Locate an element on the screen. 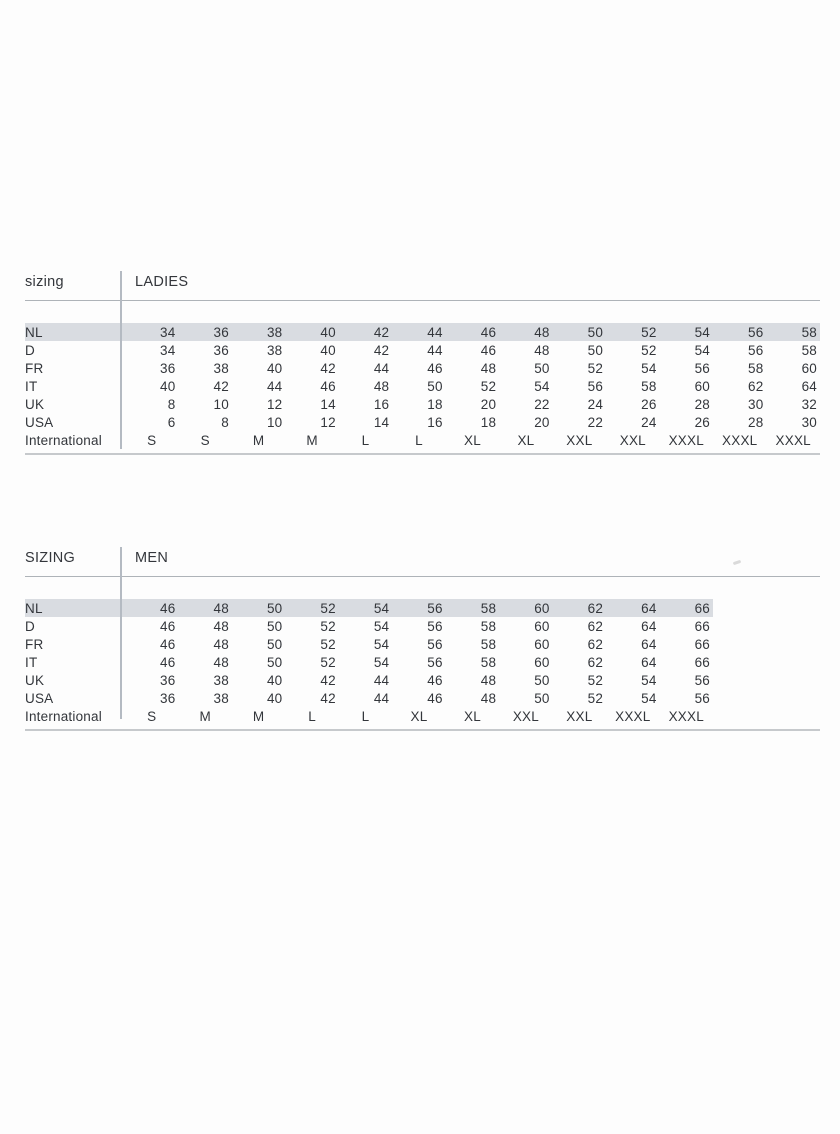 The height and width of the screenshot is (1134, 840). size-cell: 16 is located at coordinates (435, 422).